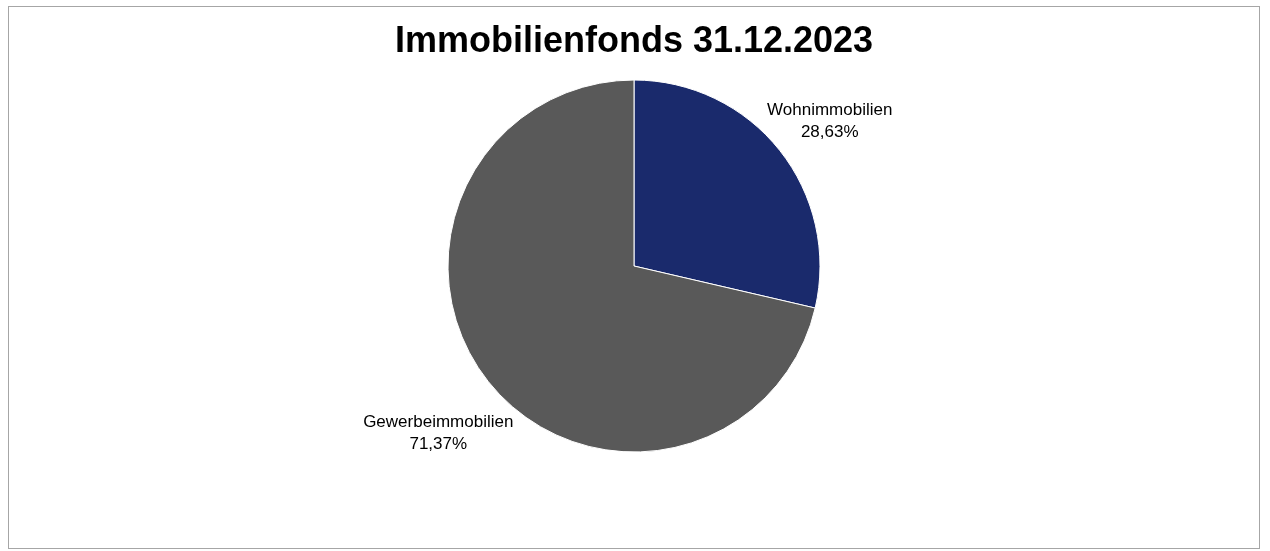 This screenshot has height=551, width=1270. I want to click on slice-label: Wohnimmobilien, so click(830, 110).